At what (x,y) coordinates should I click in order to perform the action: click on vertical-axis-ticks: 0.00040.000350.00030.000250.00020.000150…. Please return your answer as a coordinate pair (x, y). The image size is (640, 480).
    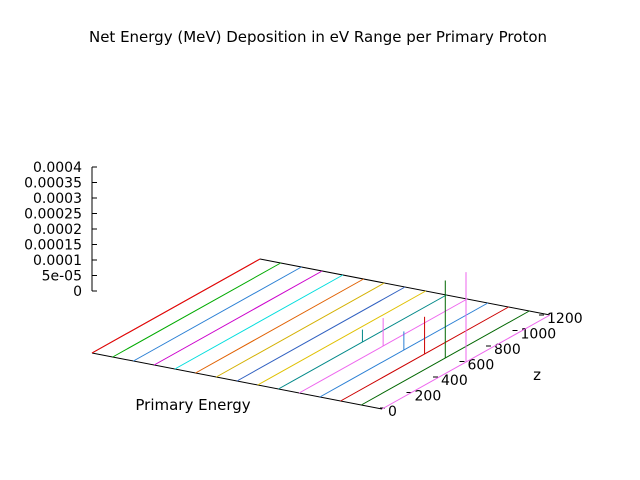
    Looking at the image, I should click on (60, 230).